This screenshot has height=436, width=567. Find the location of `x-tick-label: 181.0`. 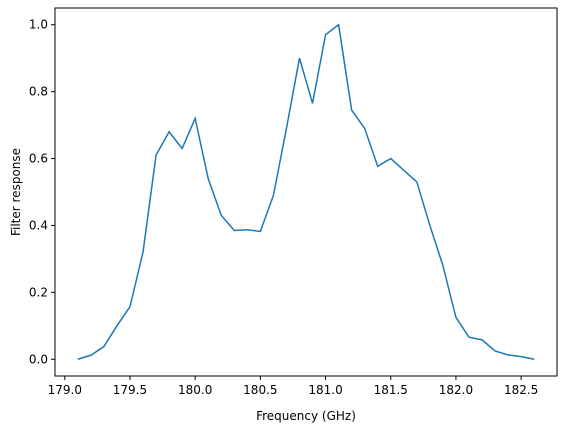

x-tick-label: 181.0 is located at coordinates (325, 390).